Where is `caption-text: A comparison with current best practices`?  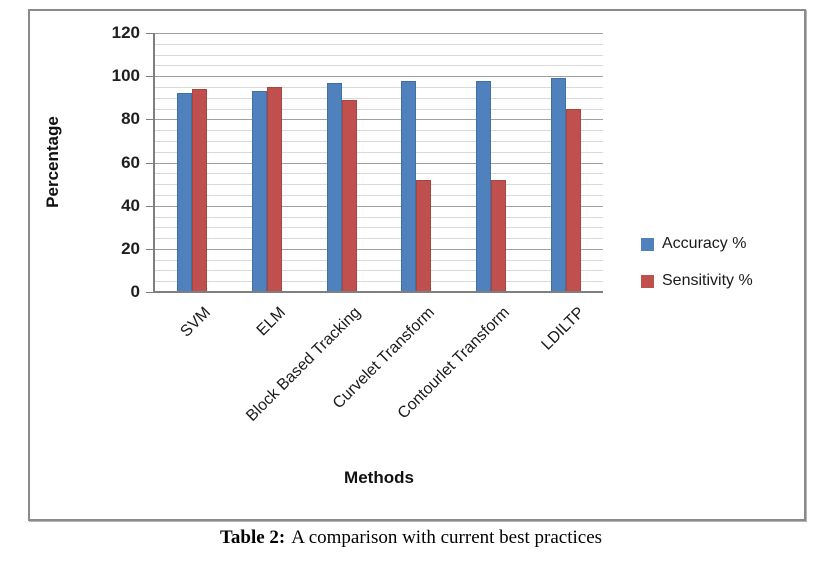 caption-text: A comparison with current best practices is located at coordinates (447, 537).